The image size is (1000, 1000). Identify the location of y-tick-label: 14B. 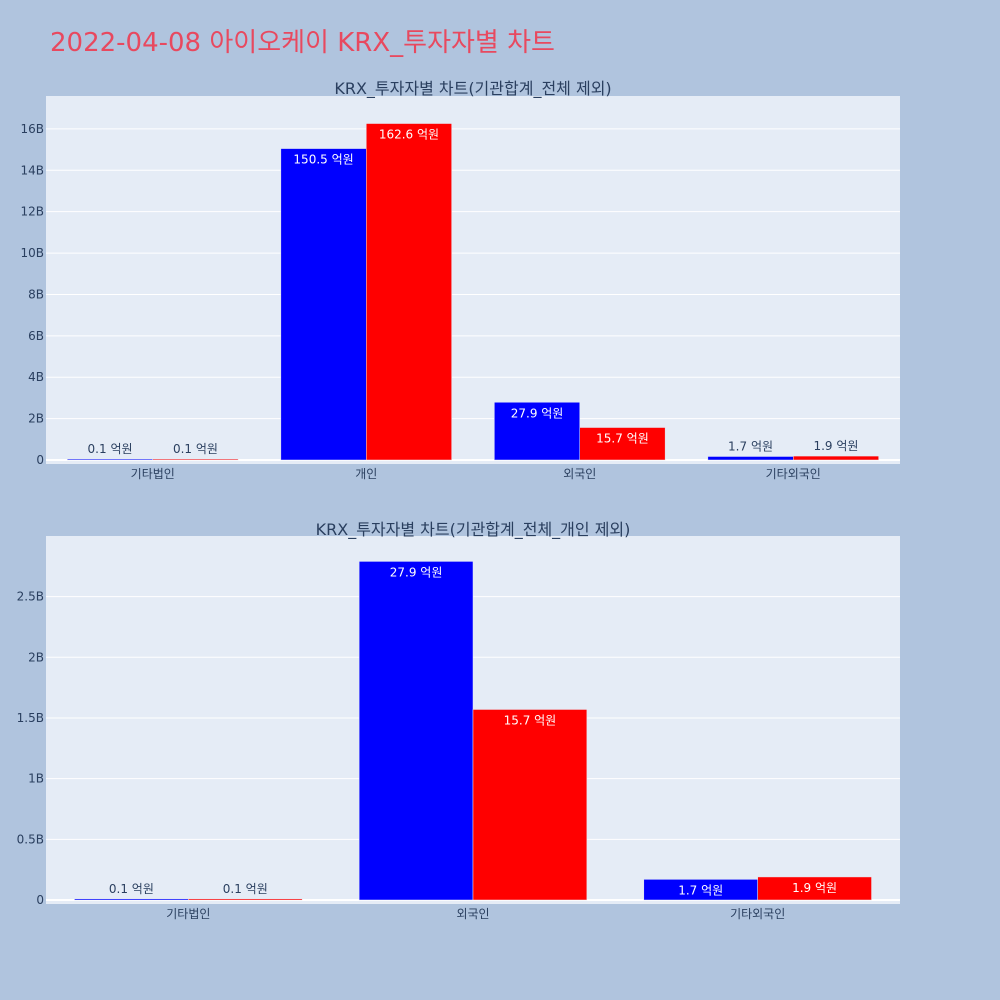
(32, 170).